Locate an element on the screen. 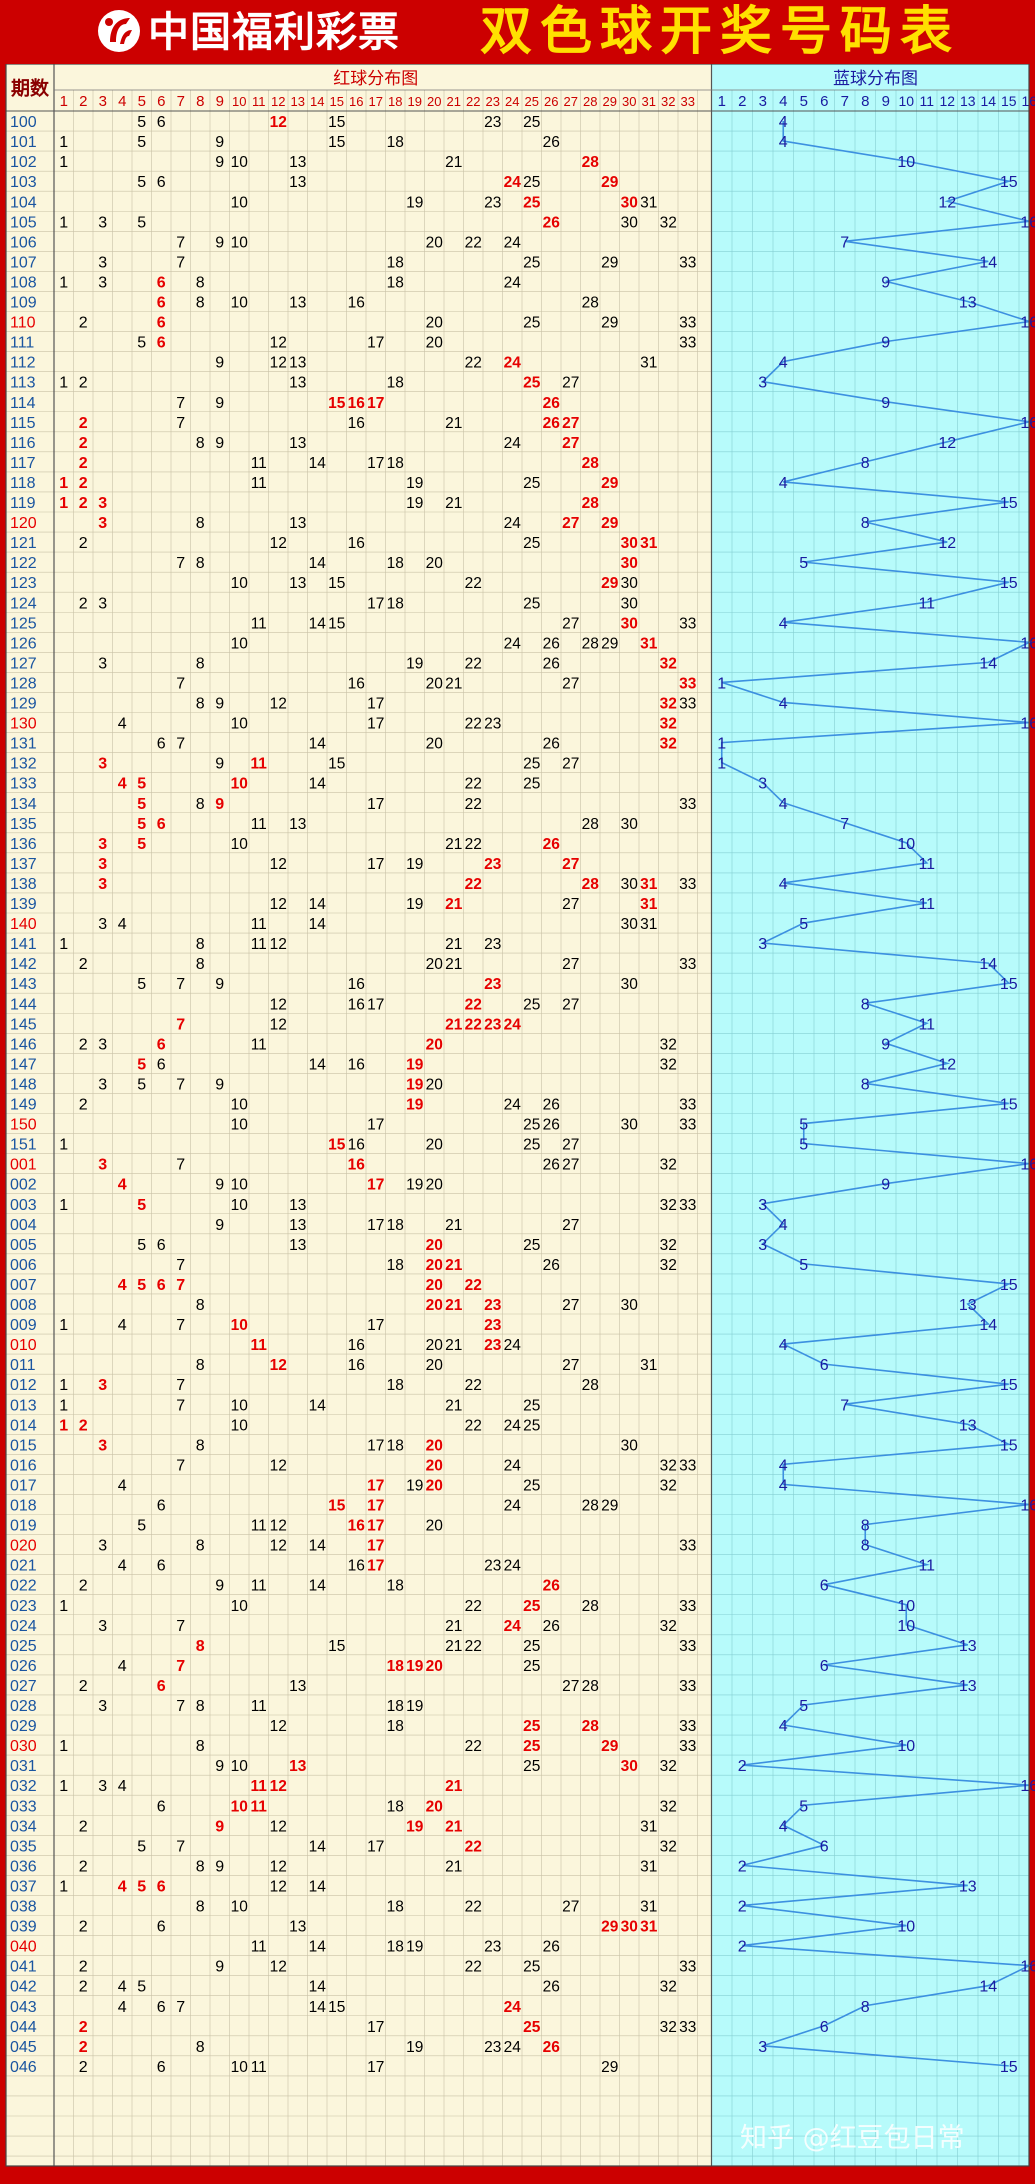 The width and height of the screenshot is (1035, 2184). red-ball-number: 19 is located at coordinates (415, 1666).